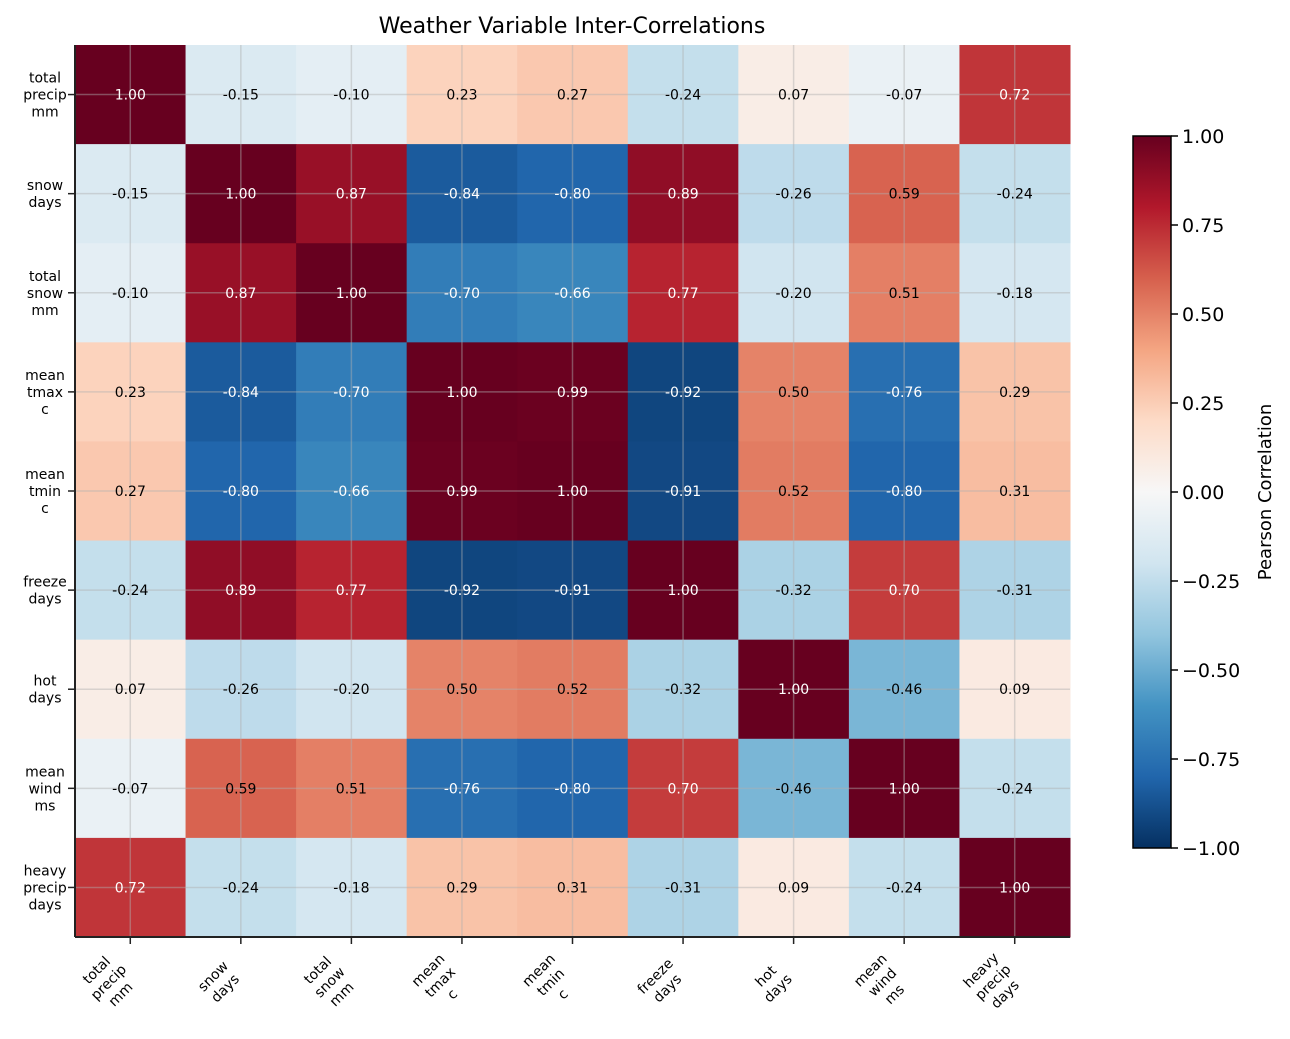  I want to click on colorbar-tick-label: 0.25, so click(1203, 404).